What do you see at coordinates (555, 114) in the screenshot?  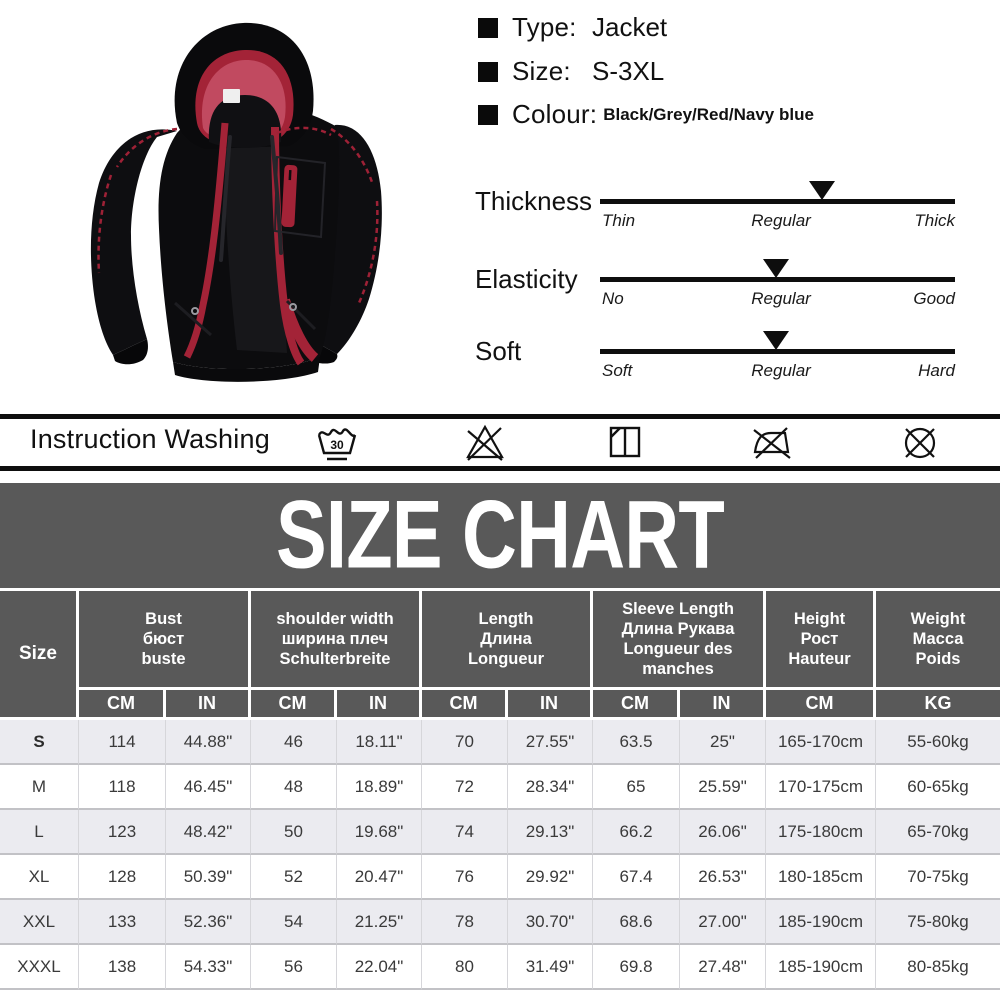 I see `colour-label: Colour:` at bounding box center [555, 114].